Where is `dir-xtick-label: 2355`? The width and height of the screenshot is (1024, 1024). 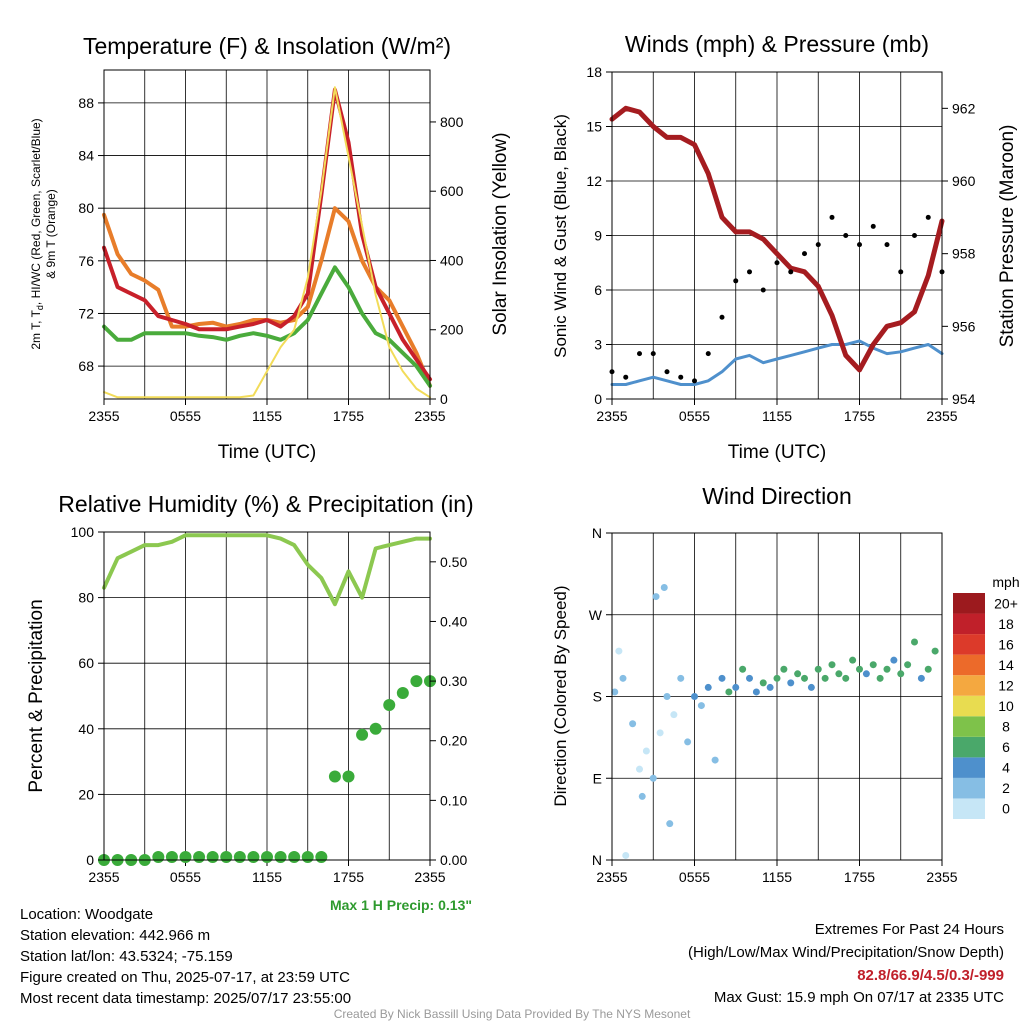 dir-xtick-label: 2355 is located at coordinates (611, 877).